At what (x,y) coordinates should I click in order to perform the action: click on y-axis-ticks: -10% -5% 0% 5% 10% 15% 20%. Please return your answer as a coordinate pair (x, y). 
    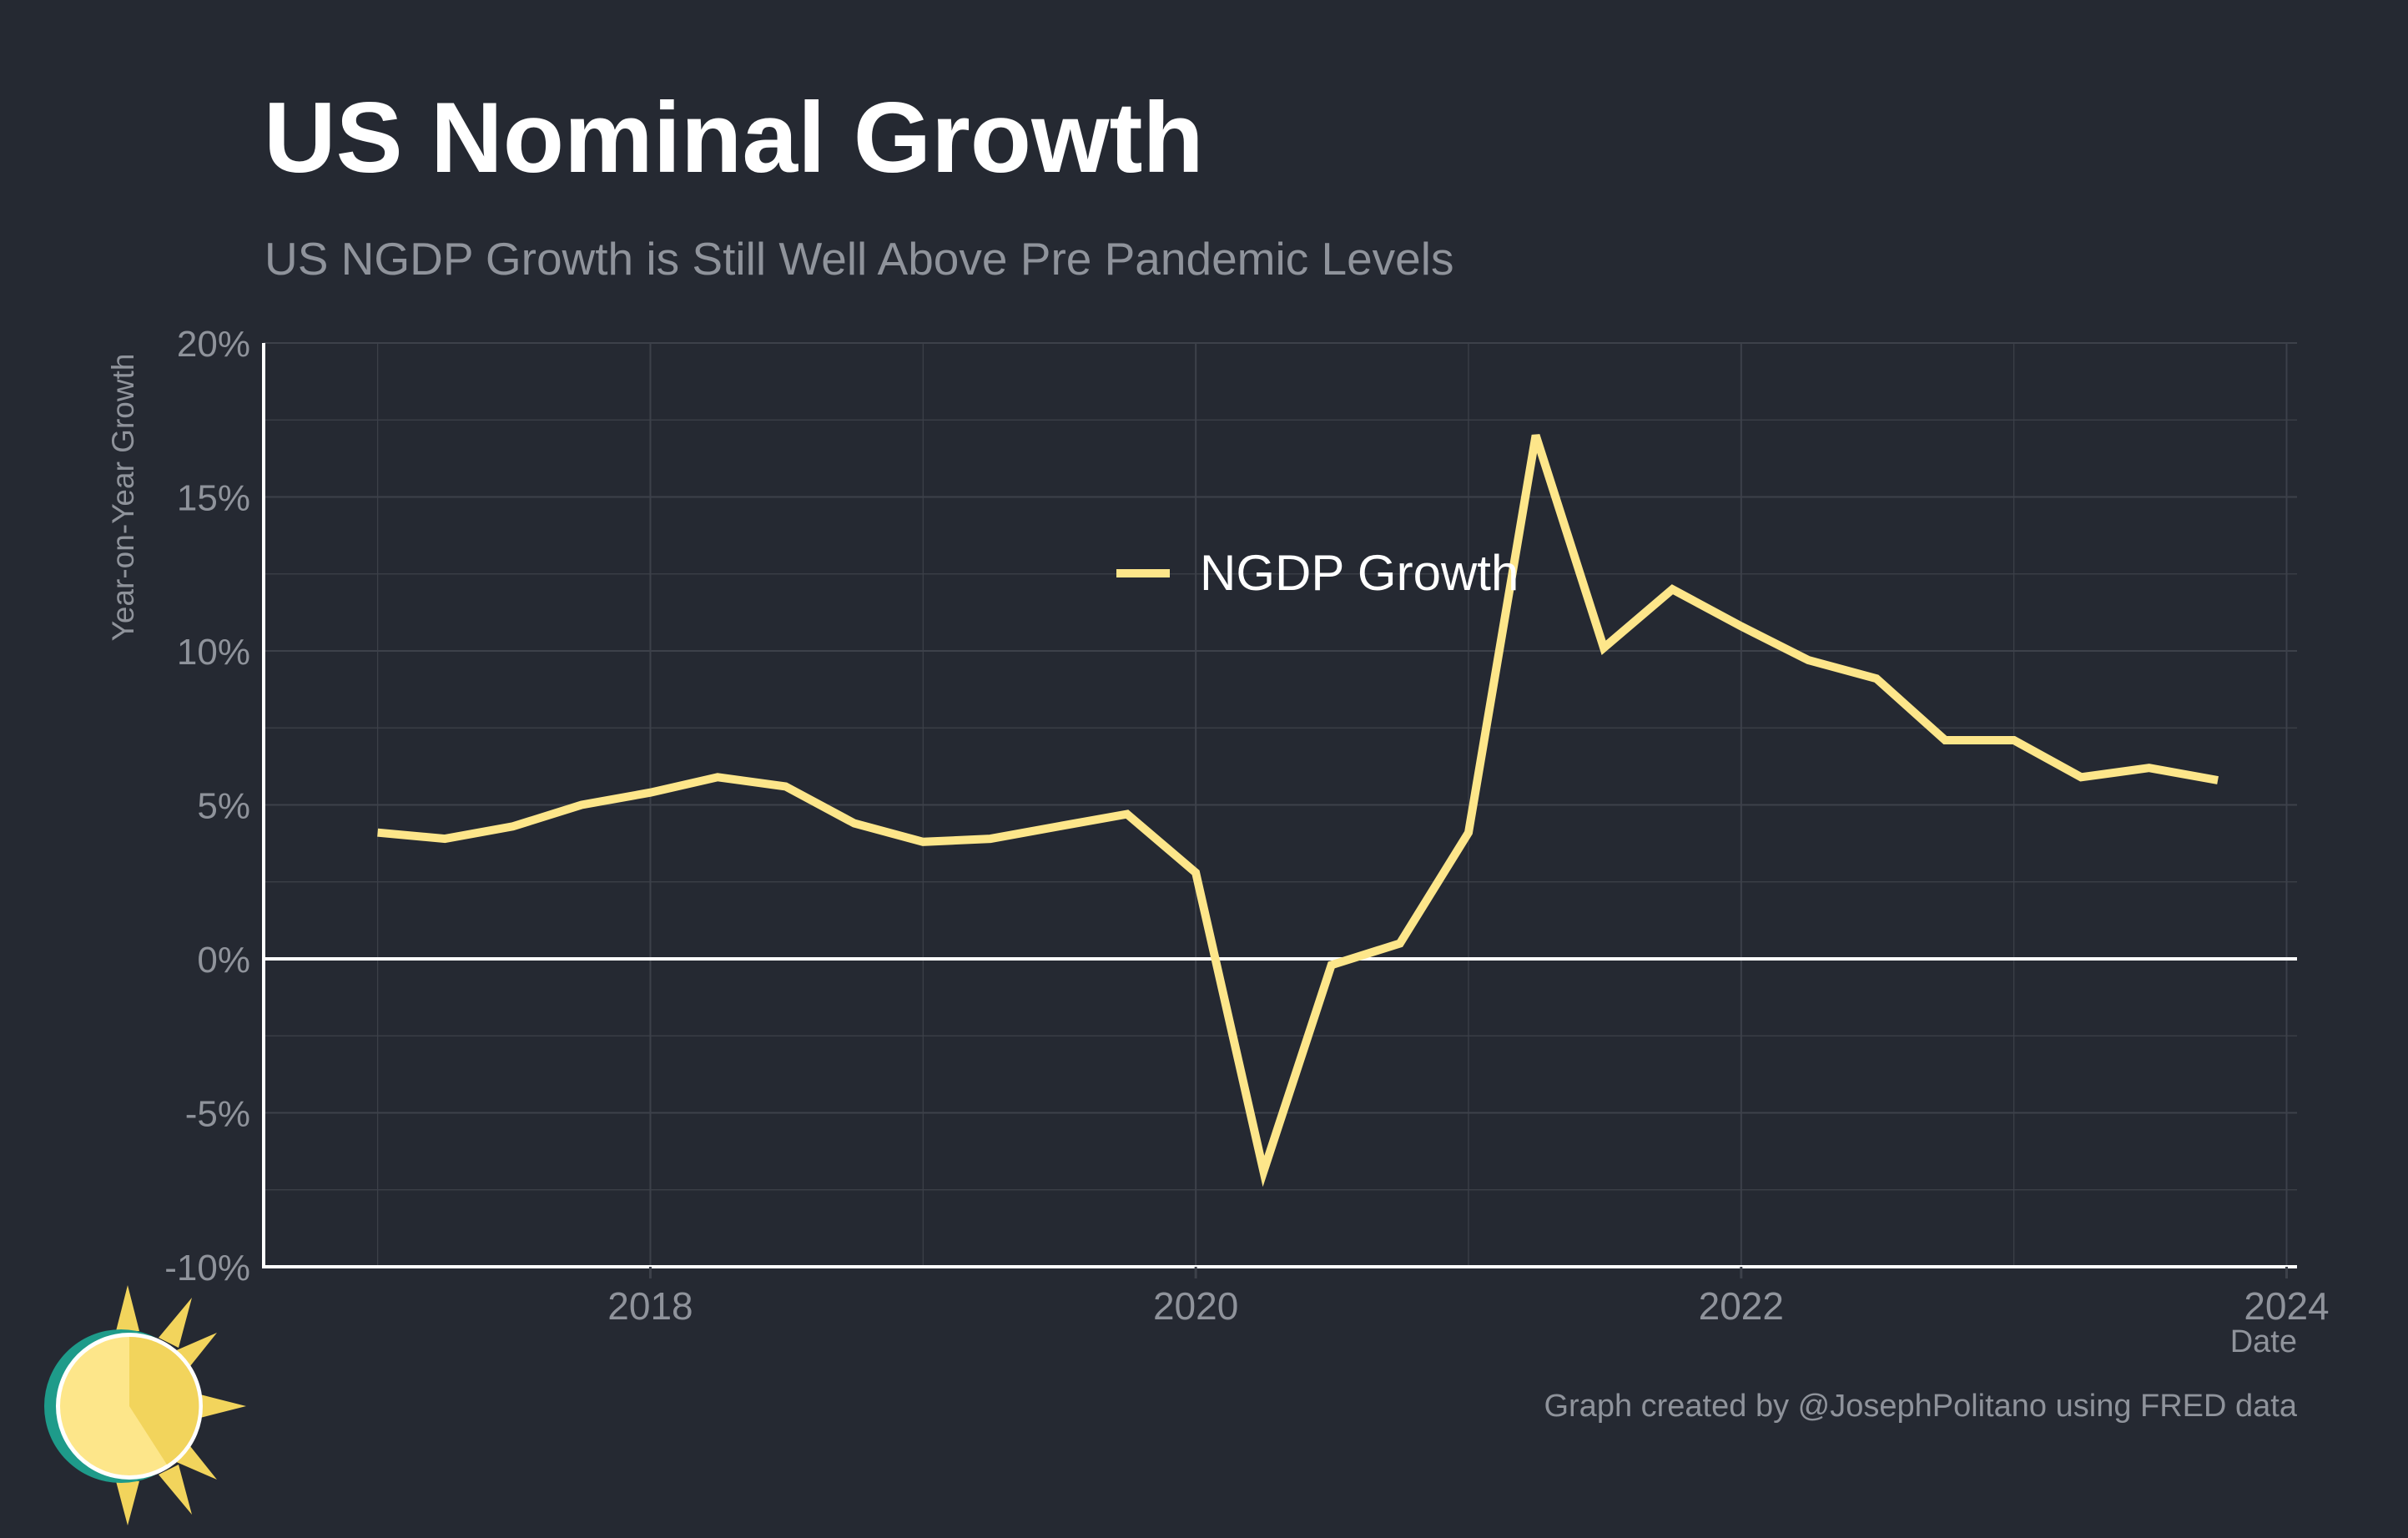
    Looking at the image, I should click on (207, 806).